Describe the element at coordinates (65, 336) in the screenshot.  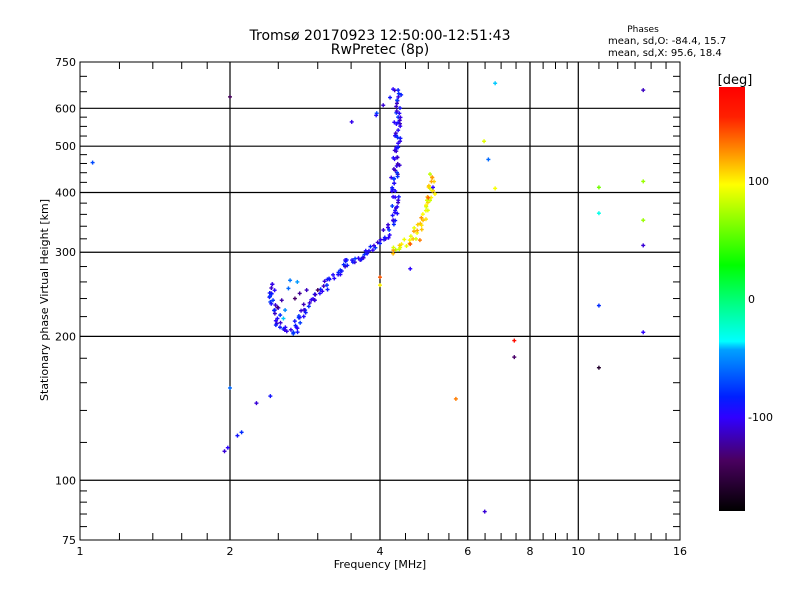
I see `y-tick-label: 200` at that location.